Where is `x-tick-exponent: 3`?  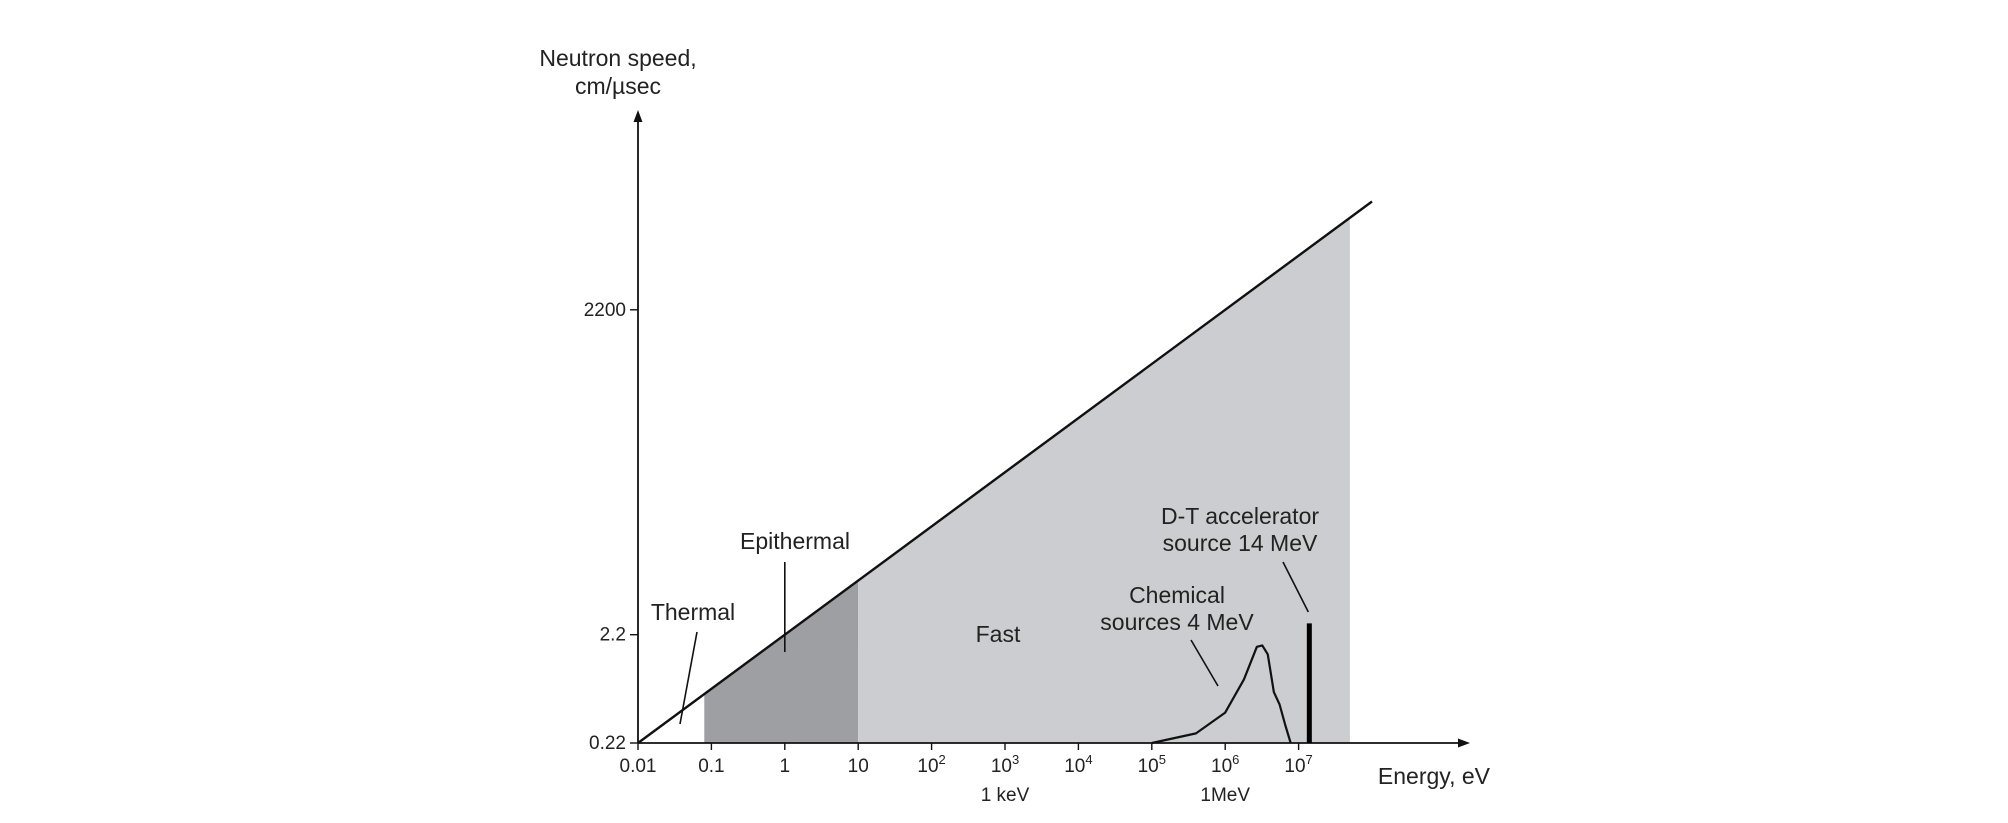
x-tick-exponent: 3 is located at coordinates (1015, 759).